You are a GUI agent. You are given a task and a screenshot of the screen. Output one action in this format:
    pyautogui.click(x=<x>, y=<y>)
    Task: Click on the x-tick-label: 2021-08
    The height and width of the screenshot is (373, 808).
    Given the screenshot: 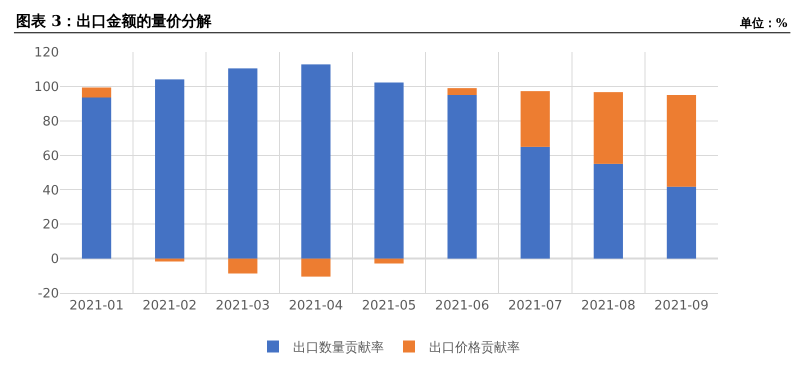 What is the action you would take?
    pyautogui.click(x=608, y=306)
    